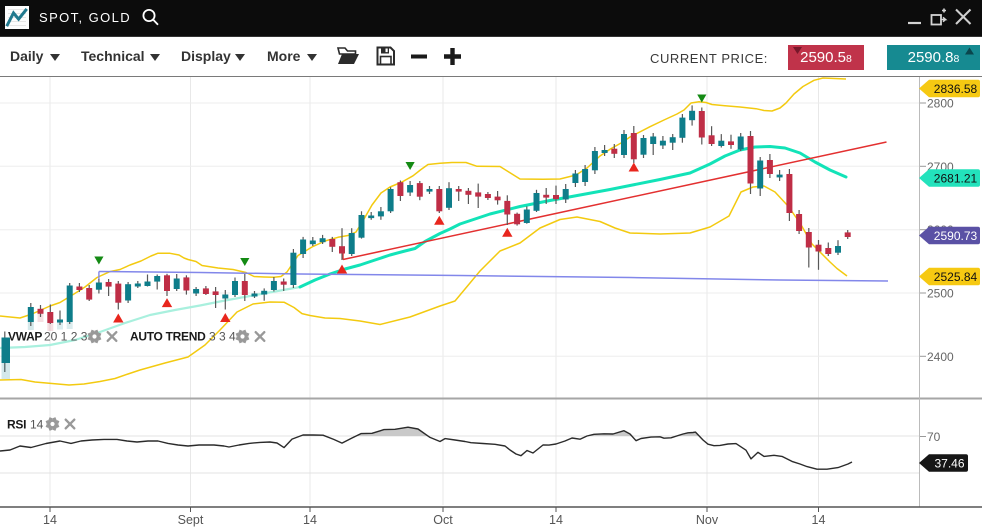 The height and width of the screenshot is (527, 982). What do you see at coordinates (25, 337) in the screenshot?
I see `svg-text: VWAP` at bounding box center [25, 337].